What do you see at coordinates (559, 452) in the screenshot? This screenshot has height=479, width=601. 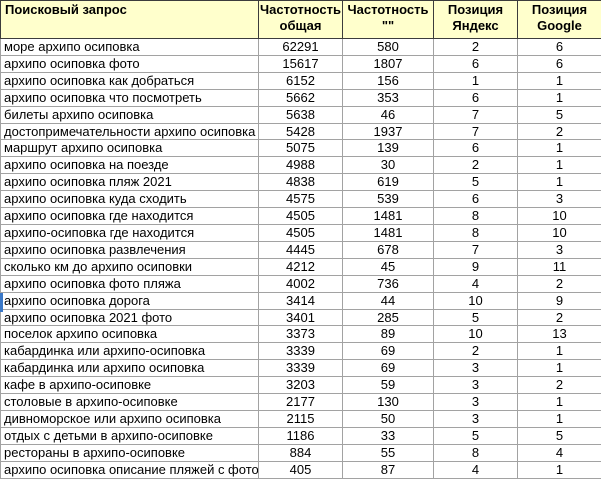 I see `cell-pos-google: 4` at bounding box center [559, 452].